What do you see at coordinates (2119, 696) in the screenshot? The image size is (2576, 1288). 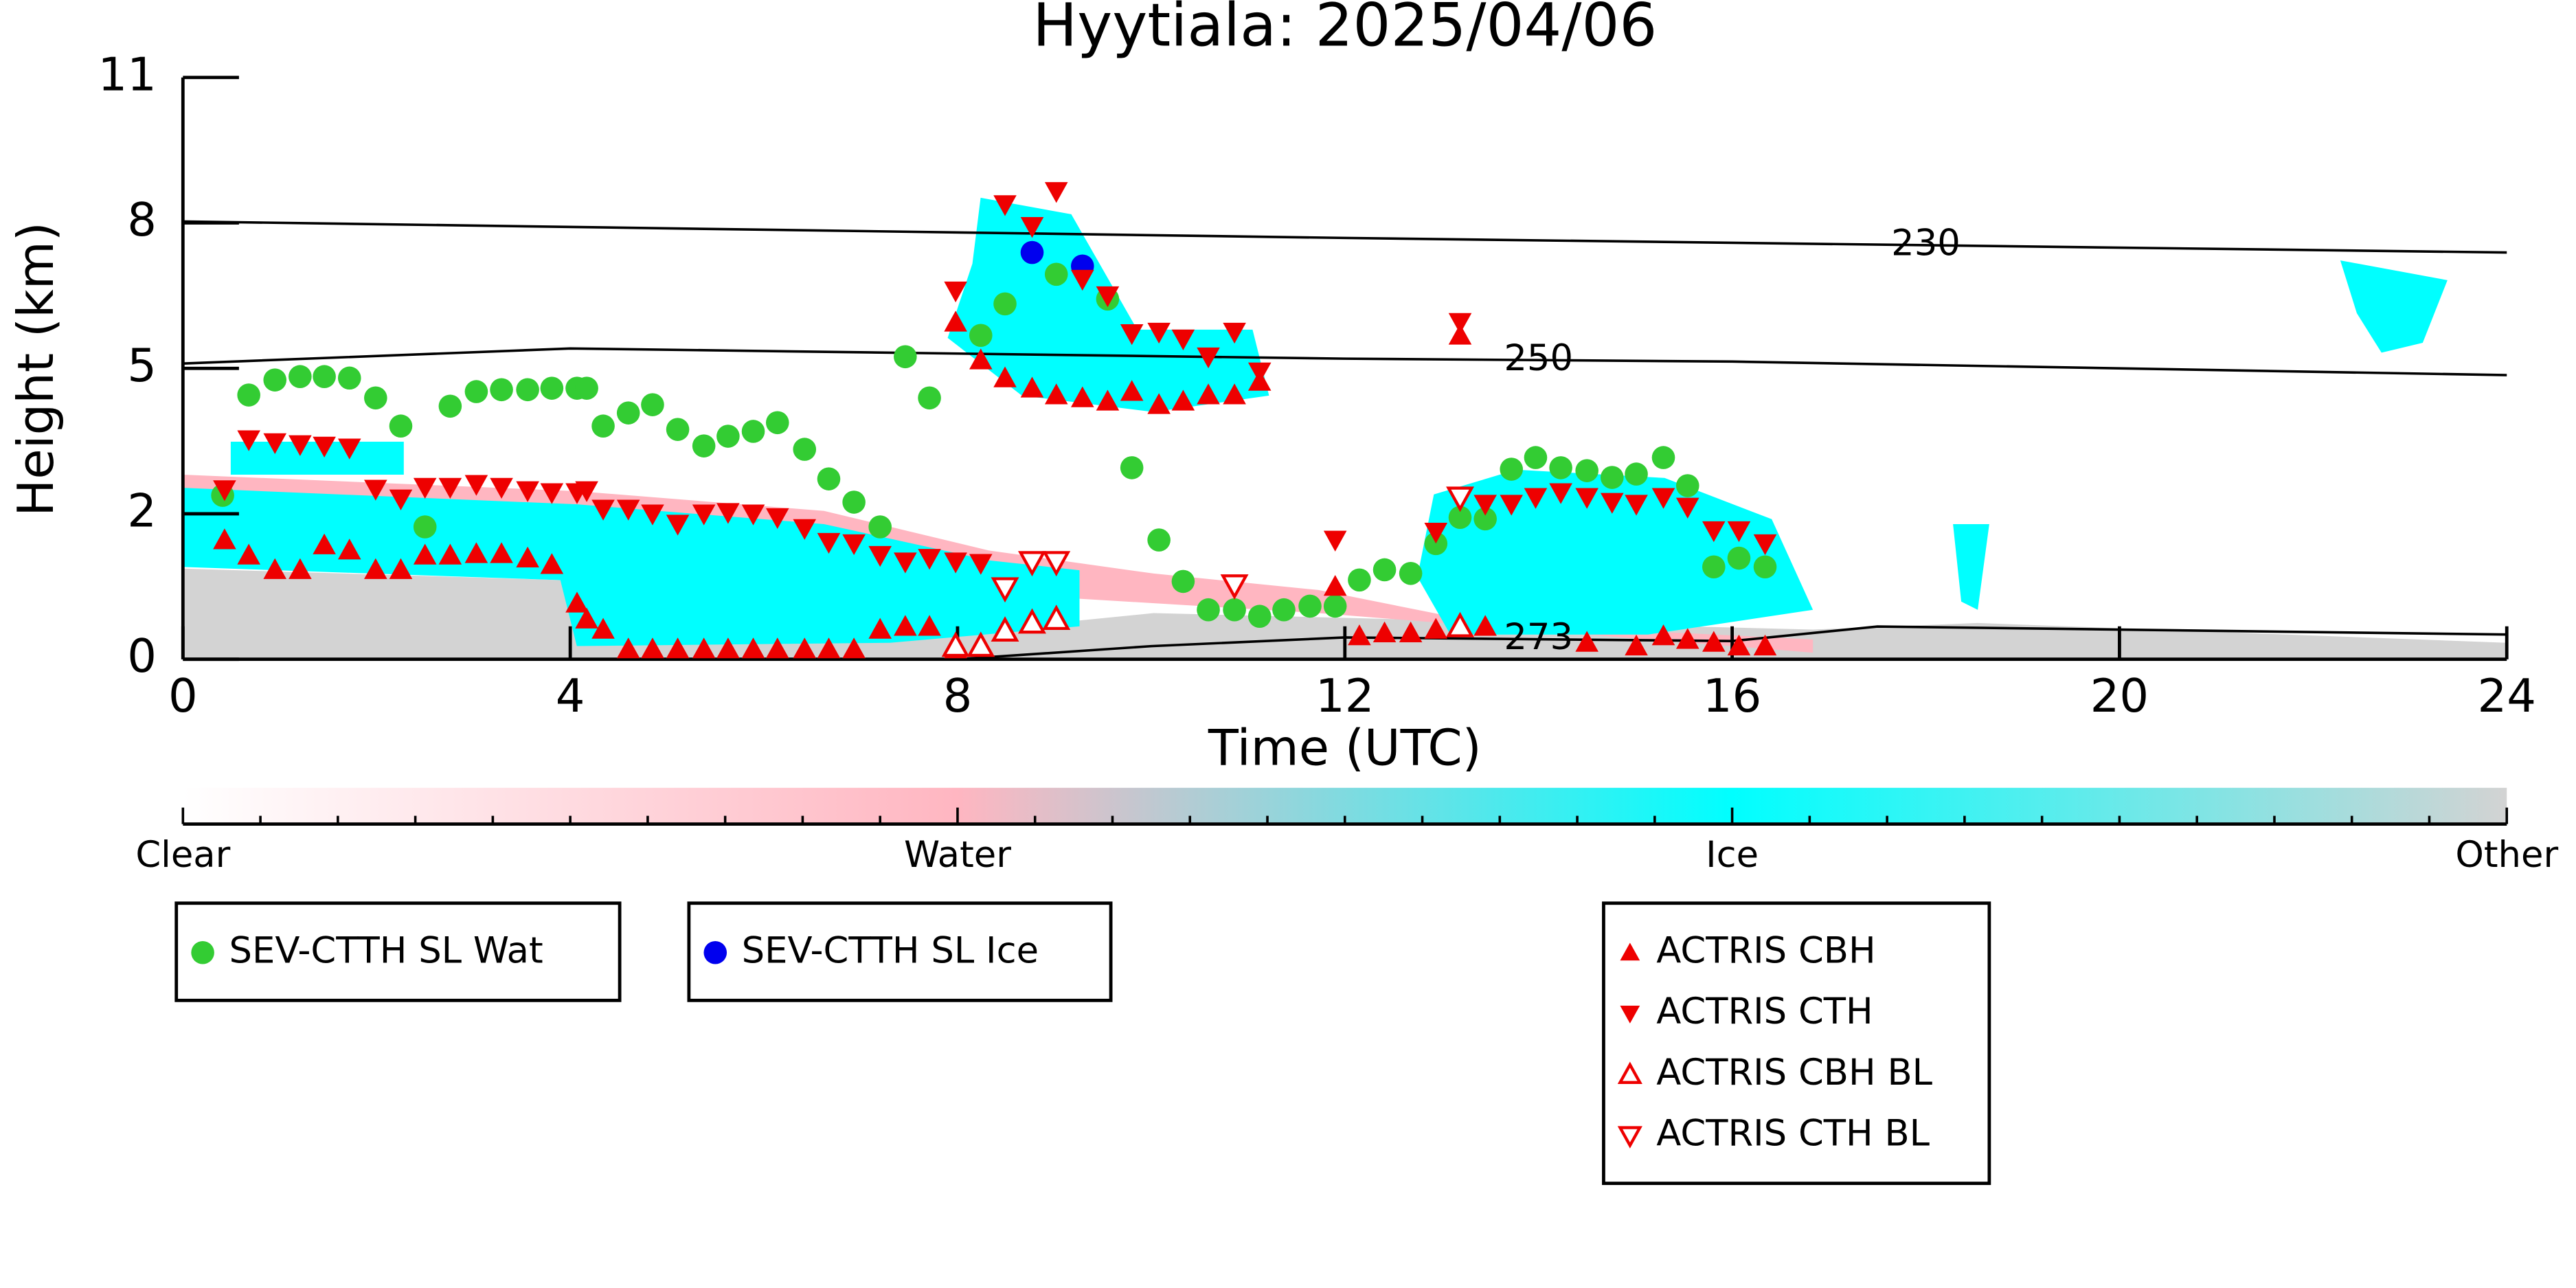 I see `x-tick-label: 20` at bounding box center [2119, 696].